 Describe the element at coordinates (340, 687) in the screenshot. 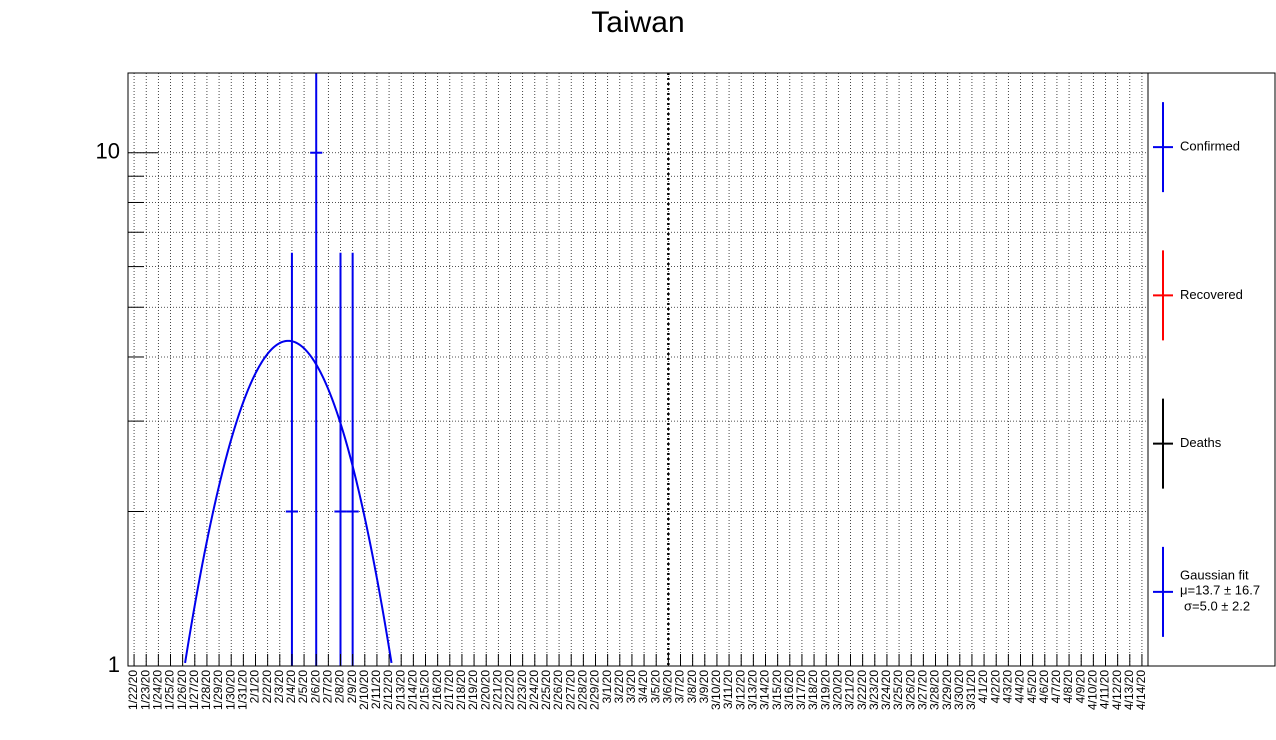

I see `x-tick-label: 2/8/20` at that location.